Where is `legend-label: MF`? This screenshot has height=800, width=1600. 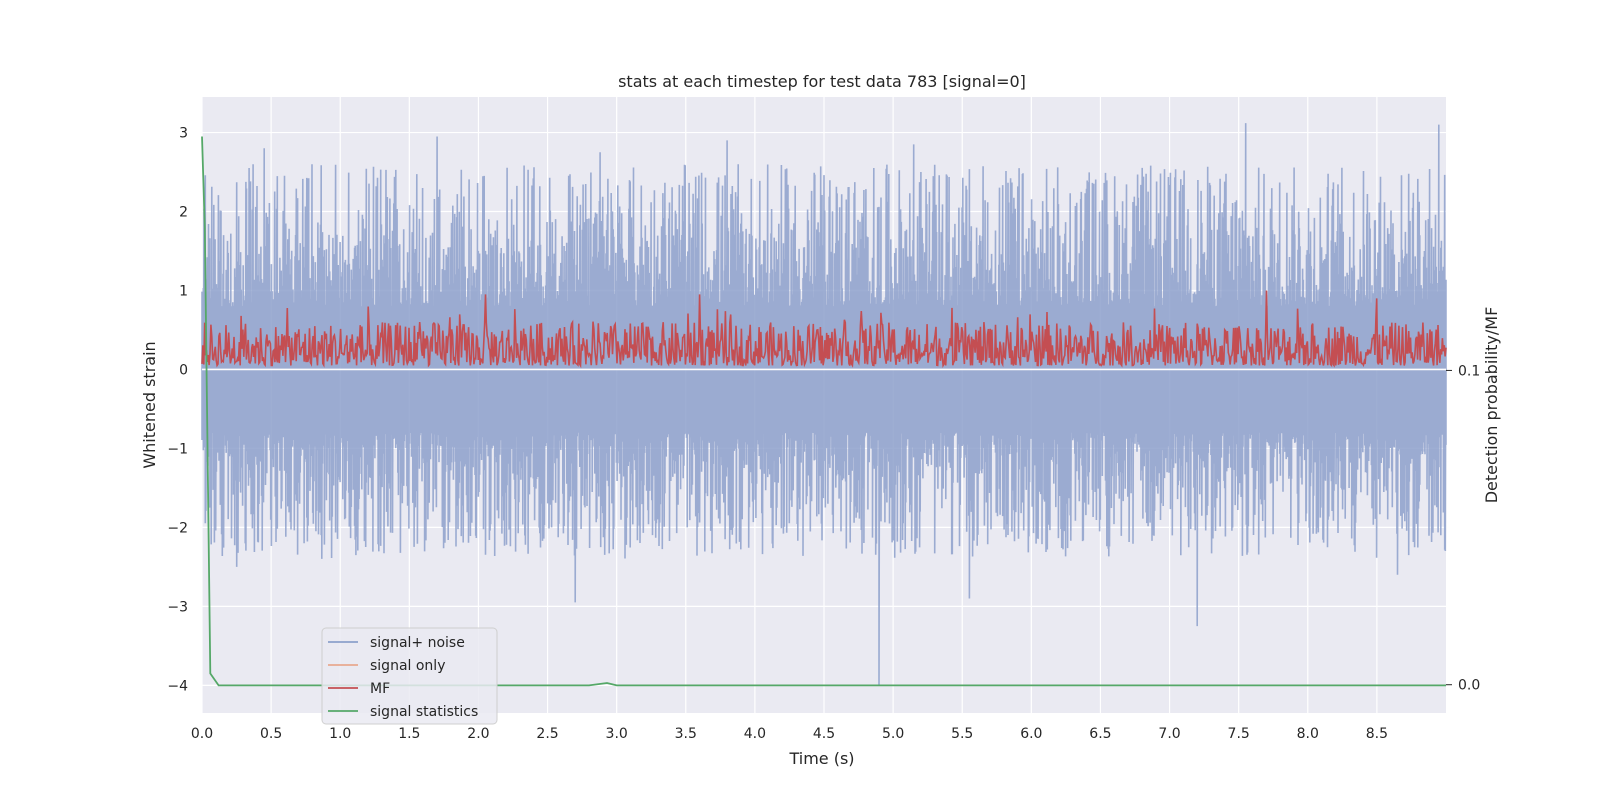 legend-label: MF is located at coordinates (380, 689).